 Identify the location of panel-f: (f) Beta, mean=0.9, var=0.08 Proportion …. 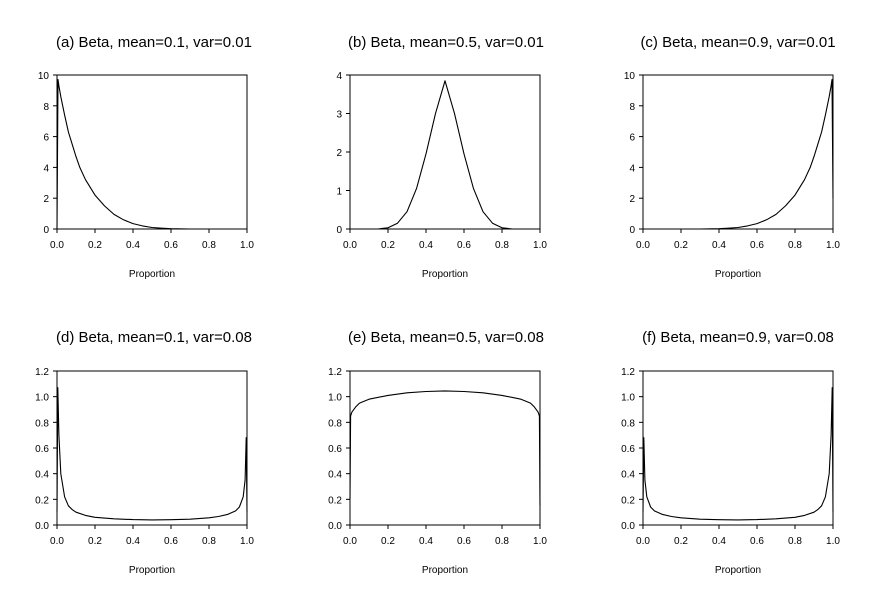
(730, 452).